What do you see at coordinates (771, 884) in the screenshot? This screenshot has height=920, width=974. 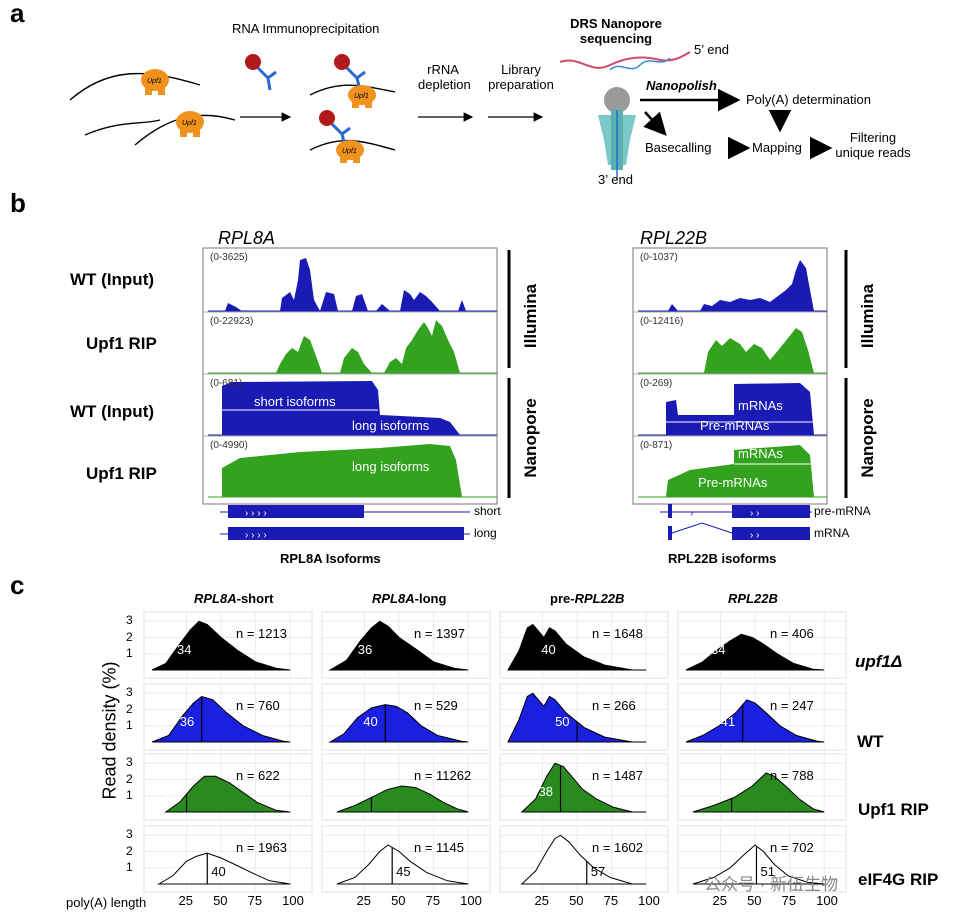 I see `watermark: 公众号 · 新伍生物` at bounding box center [771, 884].